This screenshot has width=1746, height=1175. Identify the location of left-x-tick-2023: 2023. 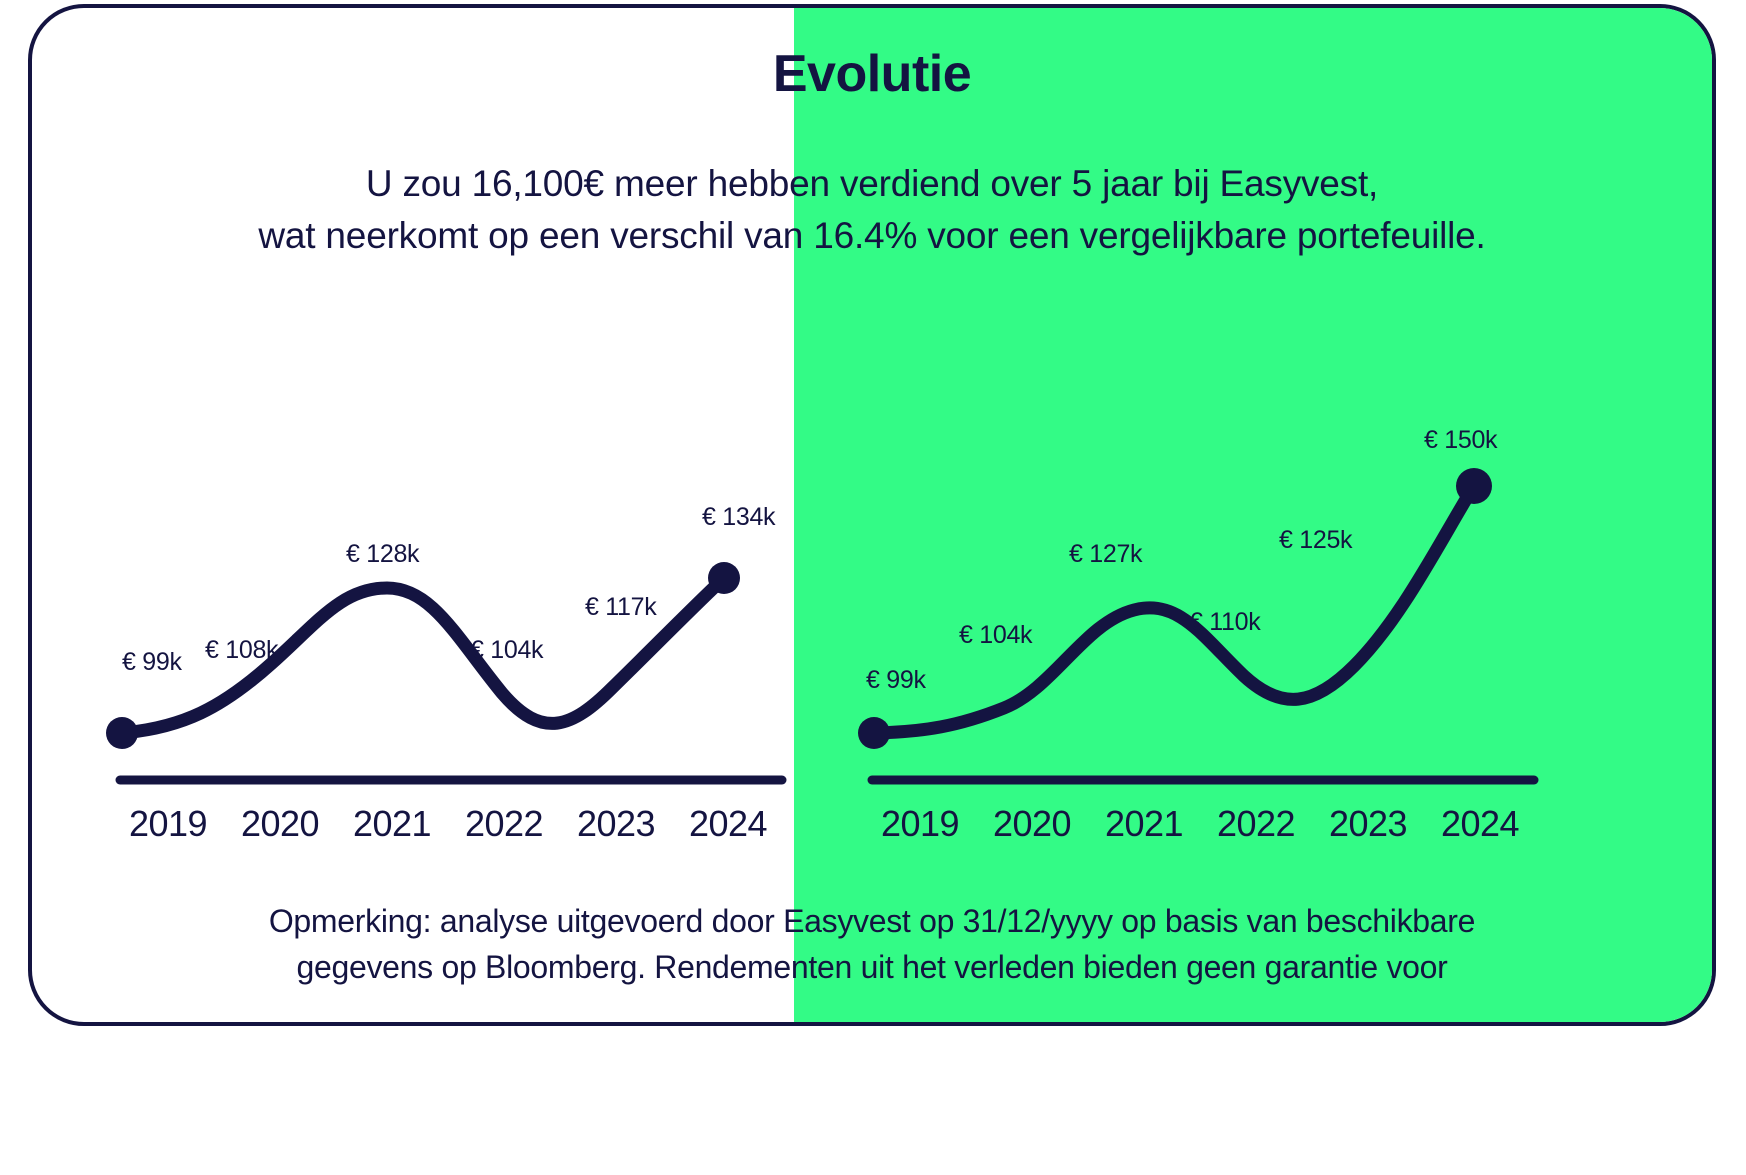
(616, 823).